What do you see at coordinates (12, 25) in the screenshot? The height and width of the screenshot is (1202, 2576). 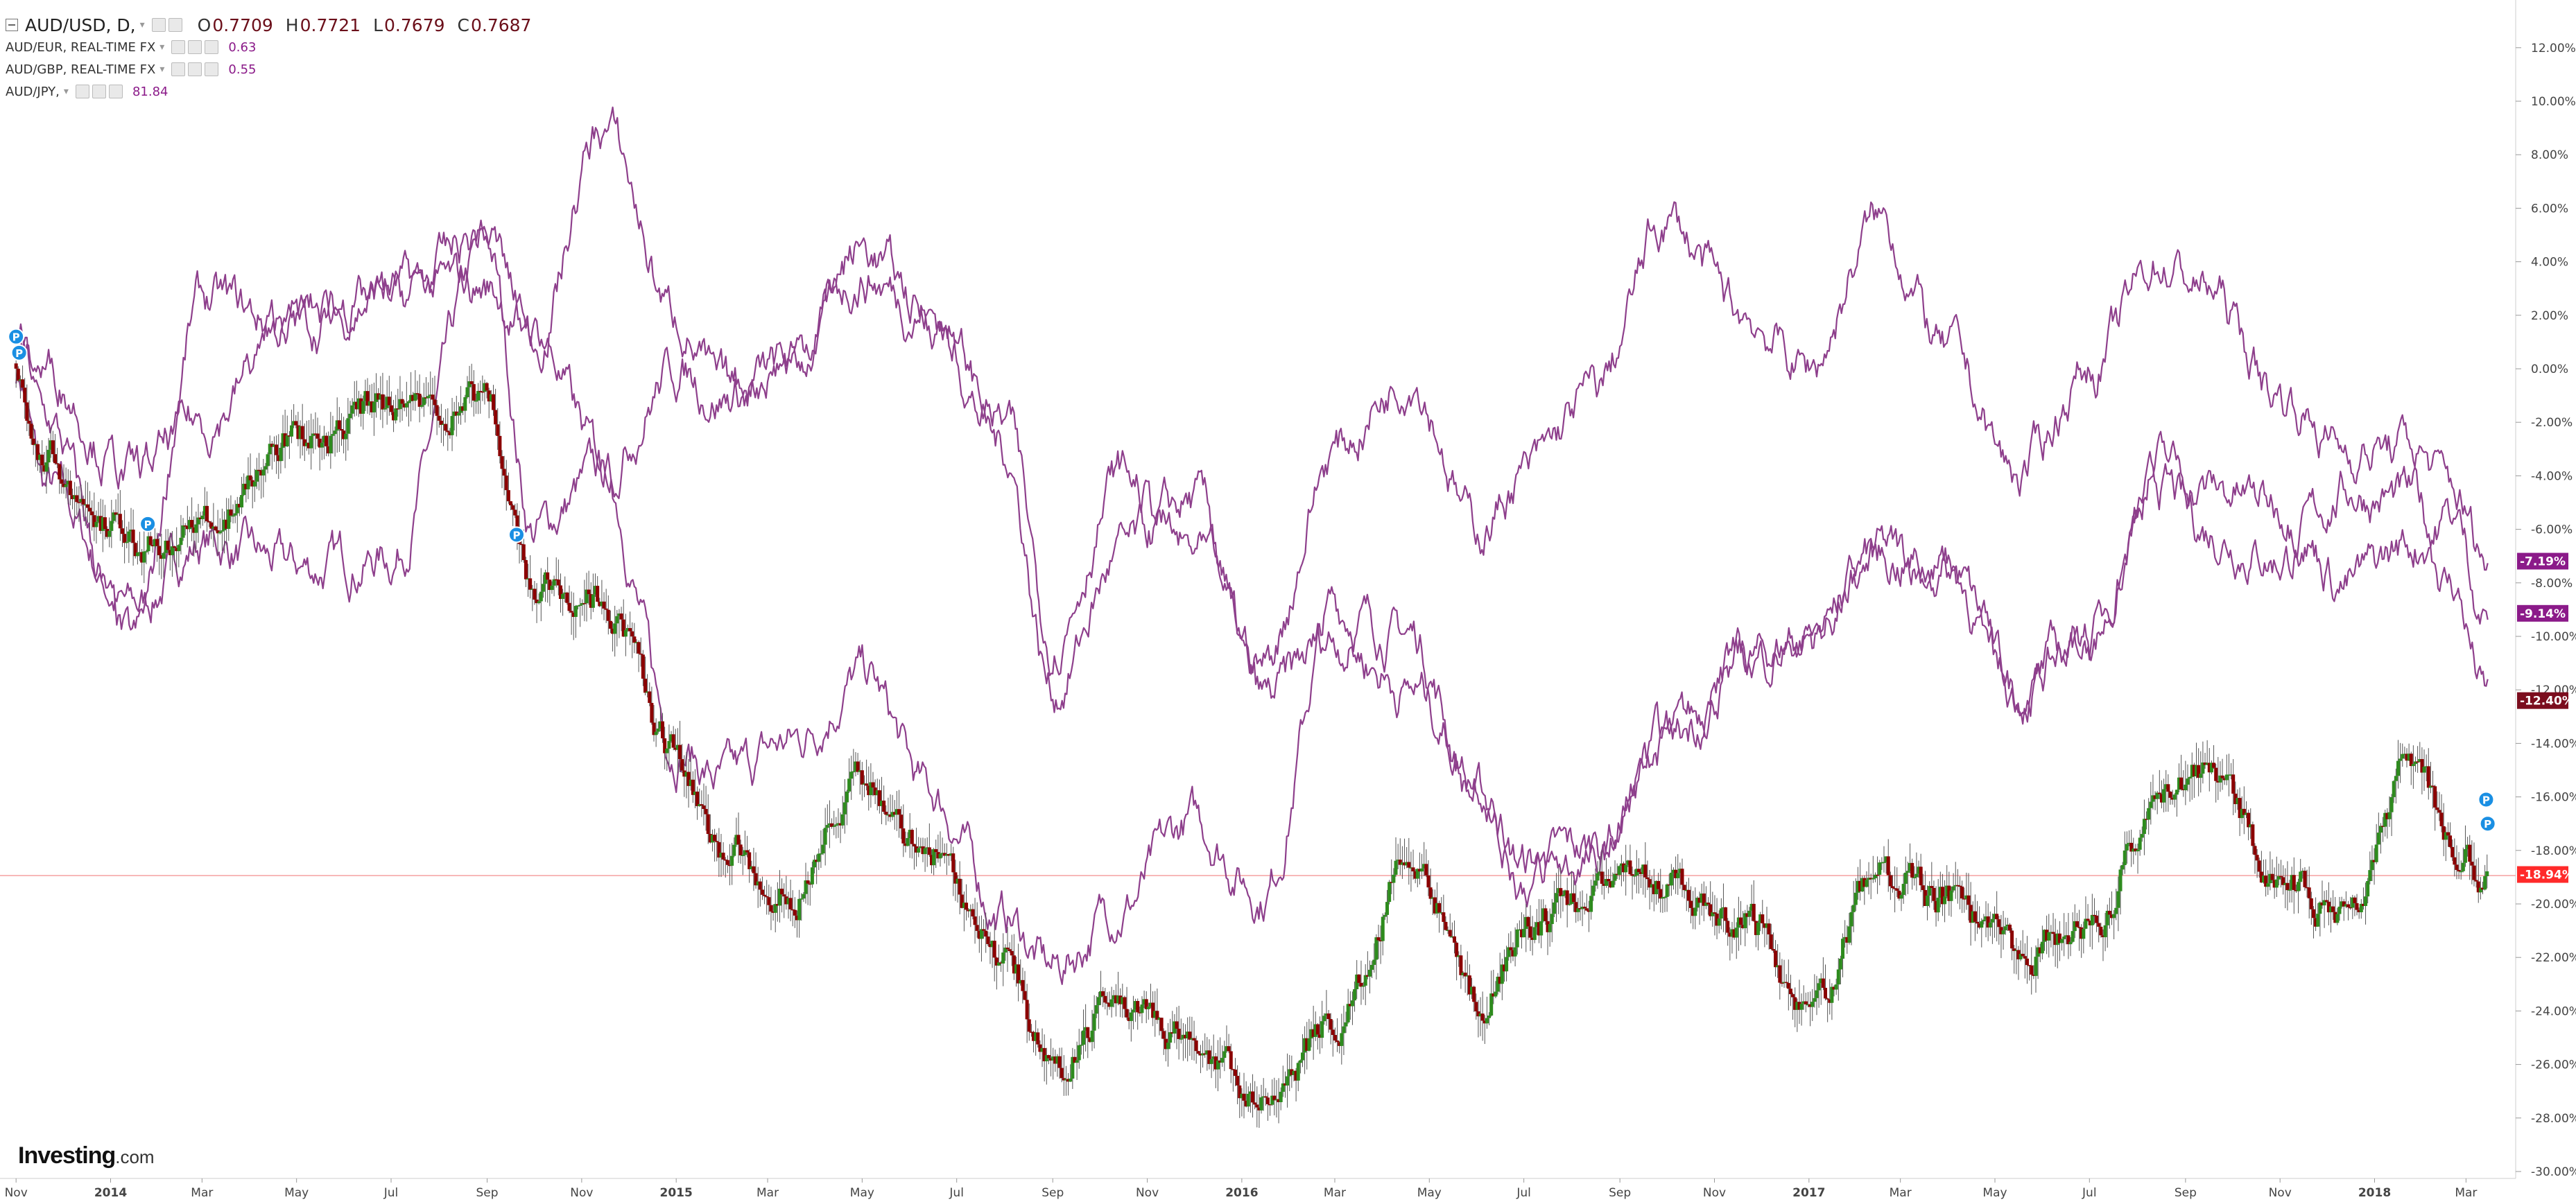 I see `collapse-icon` at bounding box center [12, 25].